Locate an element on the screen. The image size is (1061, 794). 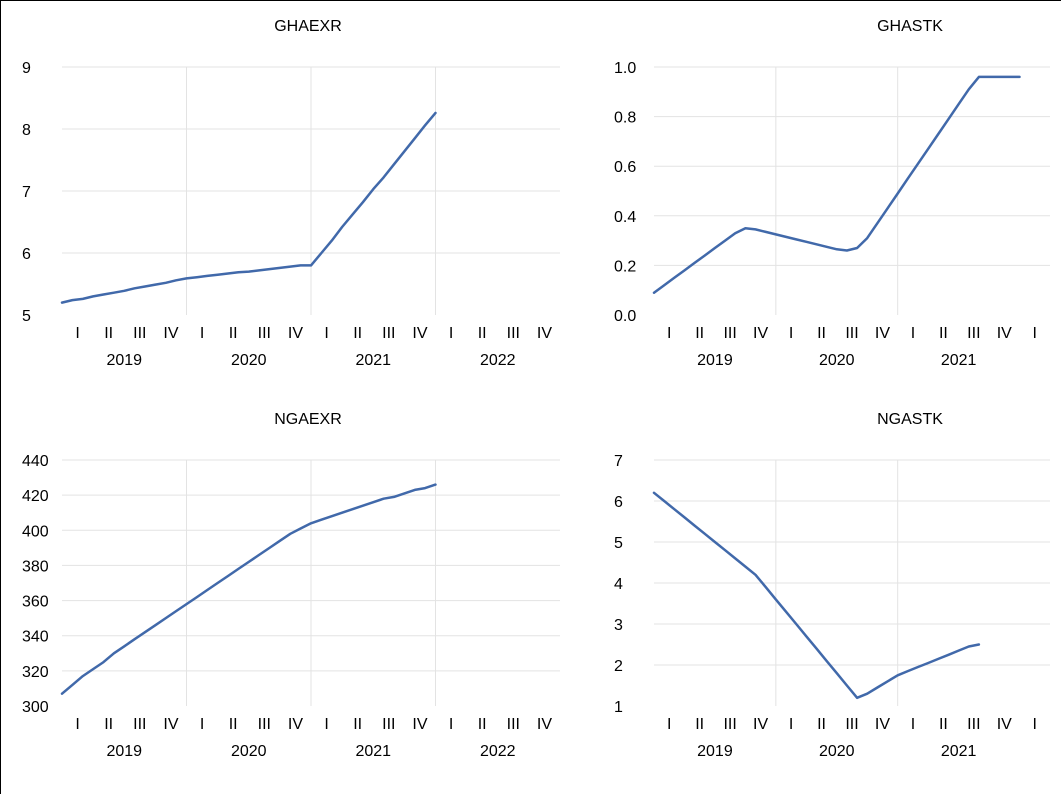
y-tick-label: 0.6 is located at coordinates (625, 167).